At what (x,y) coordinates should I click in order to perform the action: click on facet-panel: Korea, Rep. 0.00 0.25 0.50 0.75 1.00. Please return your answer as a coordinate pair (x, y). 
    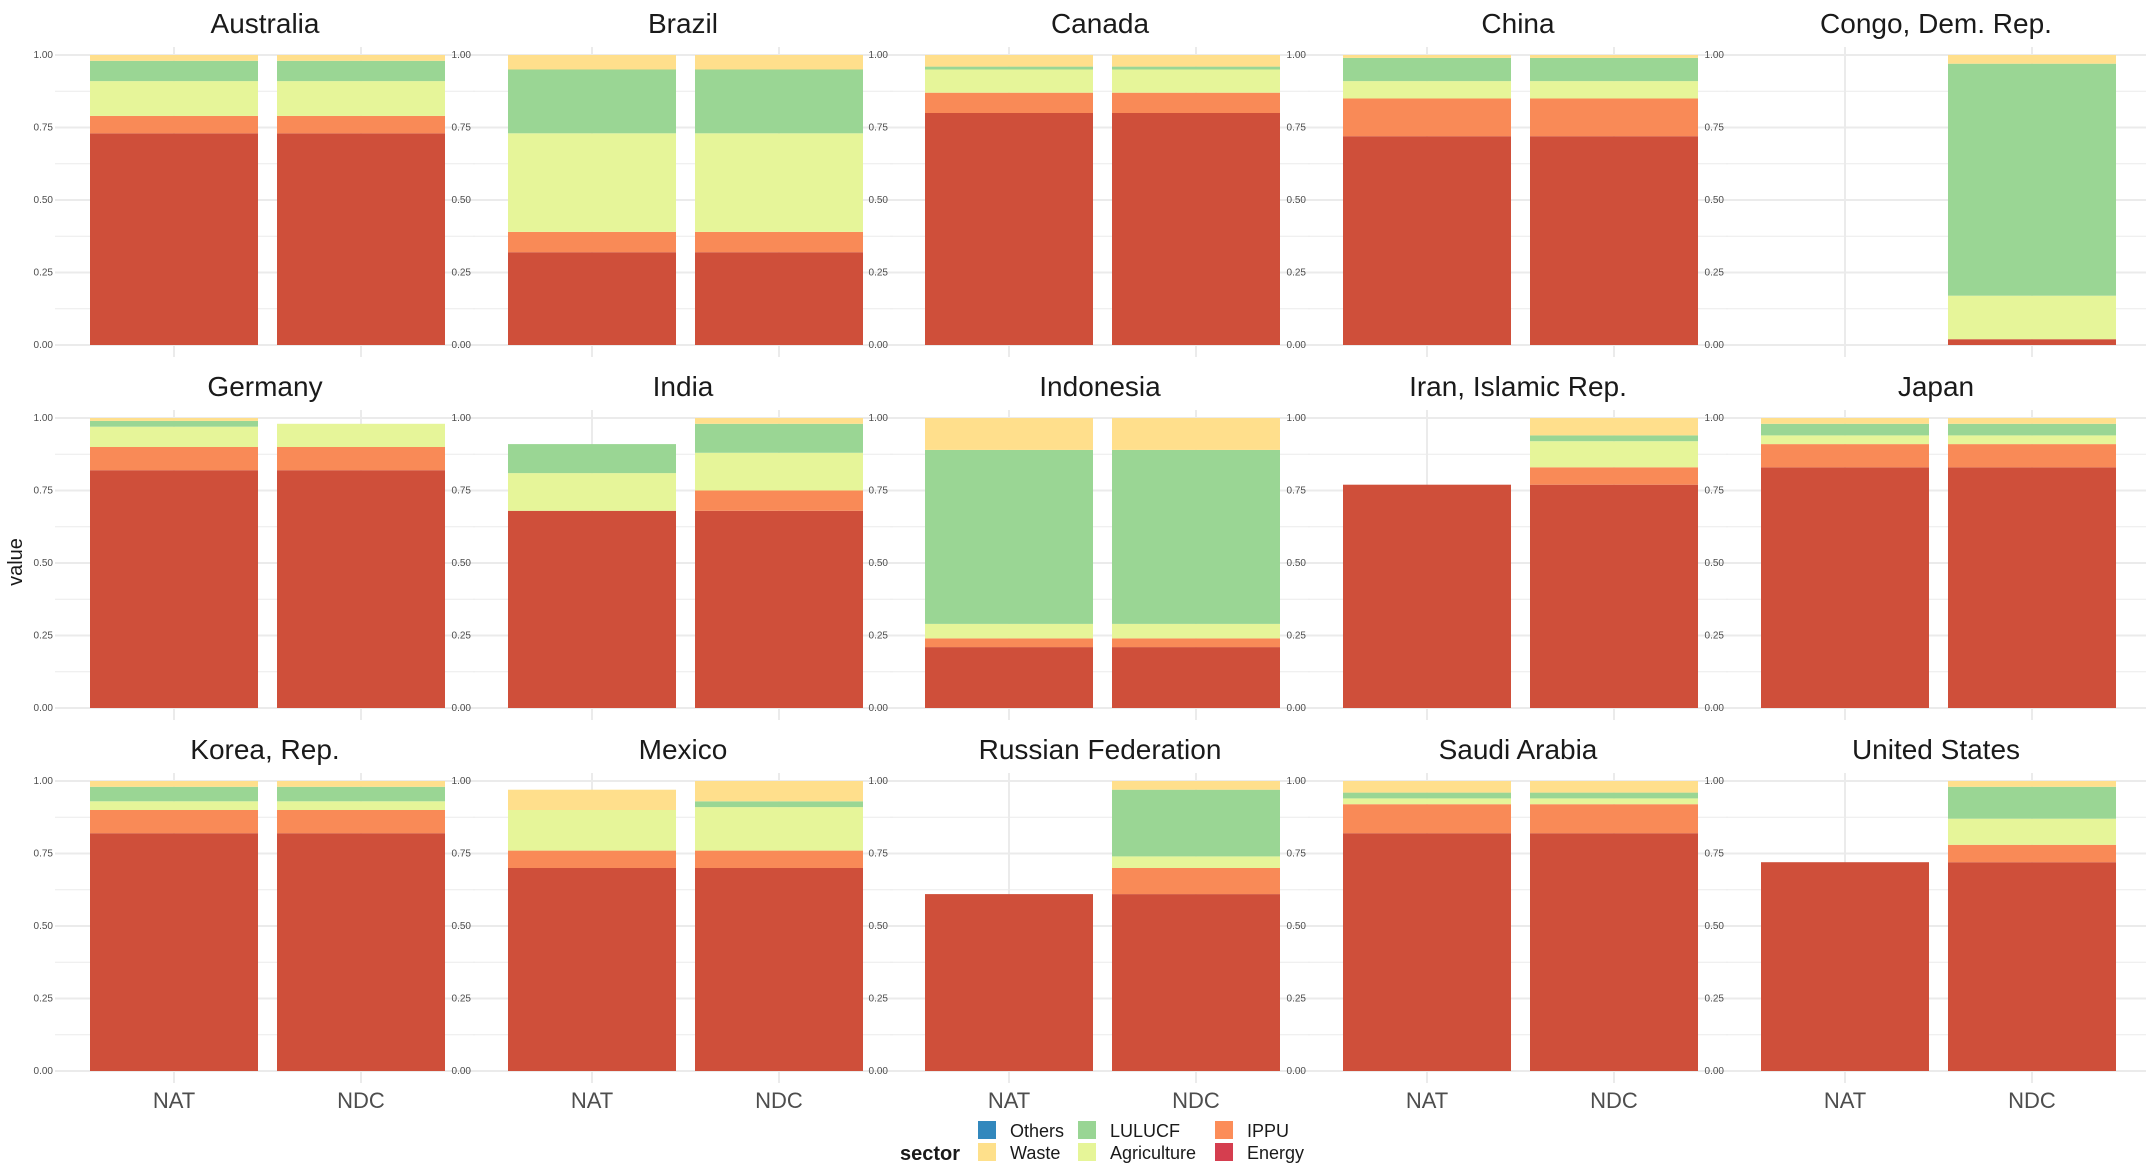
    Looking at the image, I should click on (254, 908).